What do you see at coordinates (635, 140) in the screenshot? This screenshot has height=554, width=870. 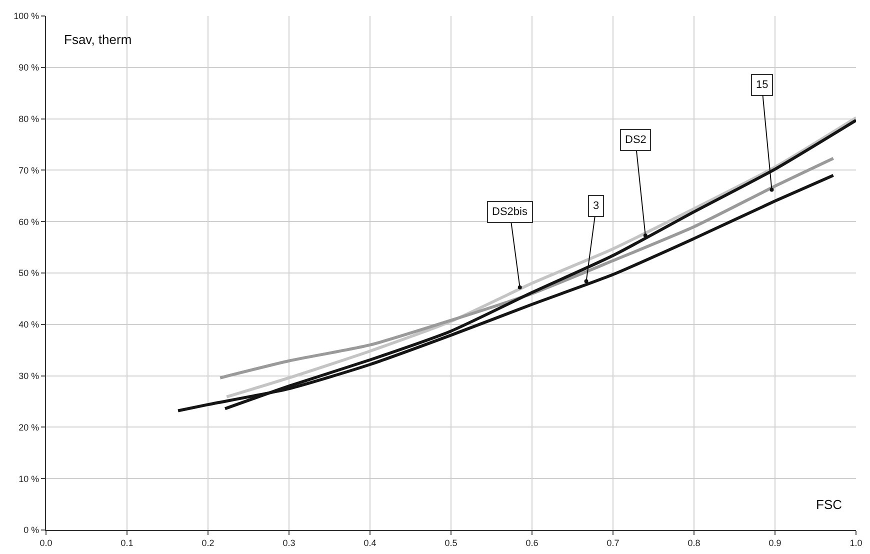 I see `annotation: DS2` at bounding box center [635, 140].